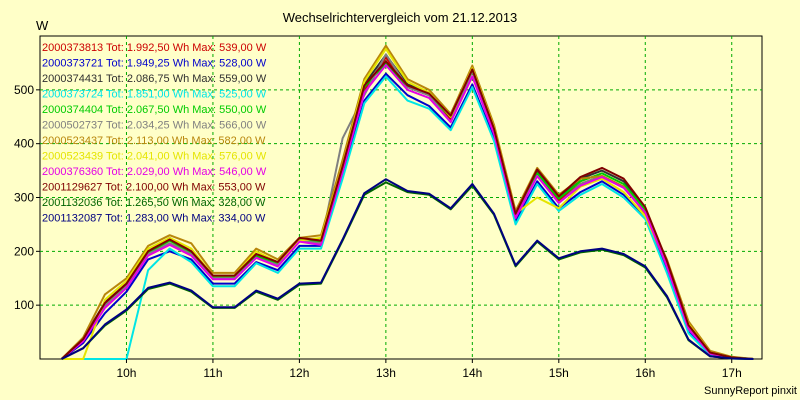  Describe the element at coordinates (24, 251) in the screenshot. I see `y-tick-label: 200` at that location.